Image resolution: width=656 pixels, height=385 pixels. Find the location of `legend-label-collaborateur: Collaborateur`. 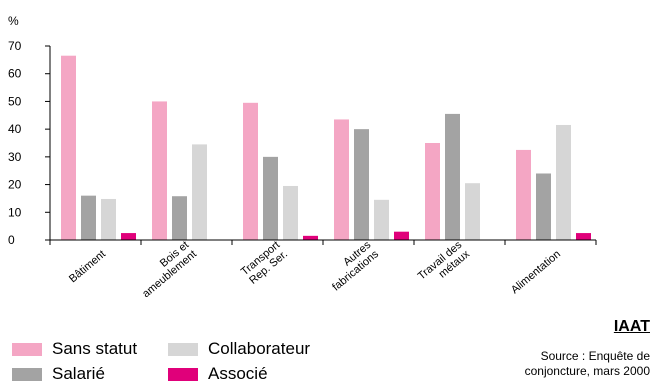

legend-label-collaborateur: Collaborateur is located at coordinates (259, 348).